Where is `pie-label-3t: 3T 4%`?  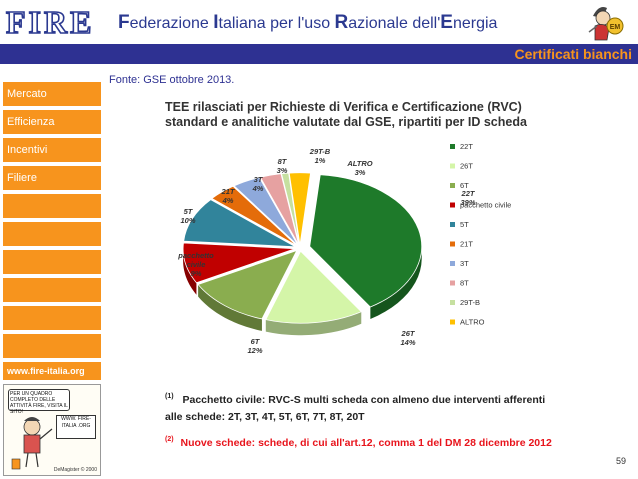
pie-label-3t: 3T 4% is located at coordinates (258, 184).